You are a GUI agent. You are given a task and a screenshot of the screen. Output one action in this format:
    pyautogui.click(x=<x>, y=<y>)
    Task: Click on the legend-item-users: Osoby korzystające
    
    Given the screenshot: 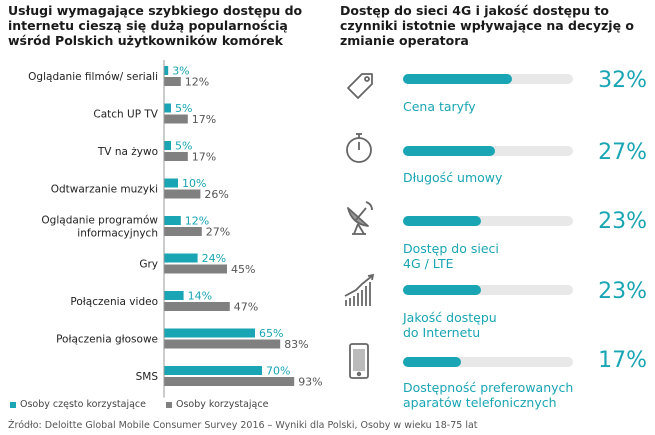 What is the action you would take?
    pyautogui.click(x=217, y=404)
    